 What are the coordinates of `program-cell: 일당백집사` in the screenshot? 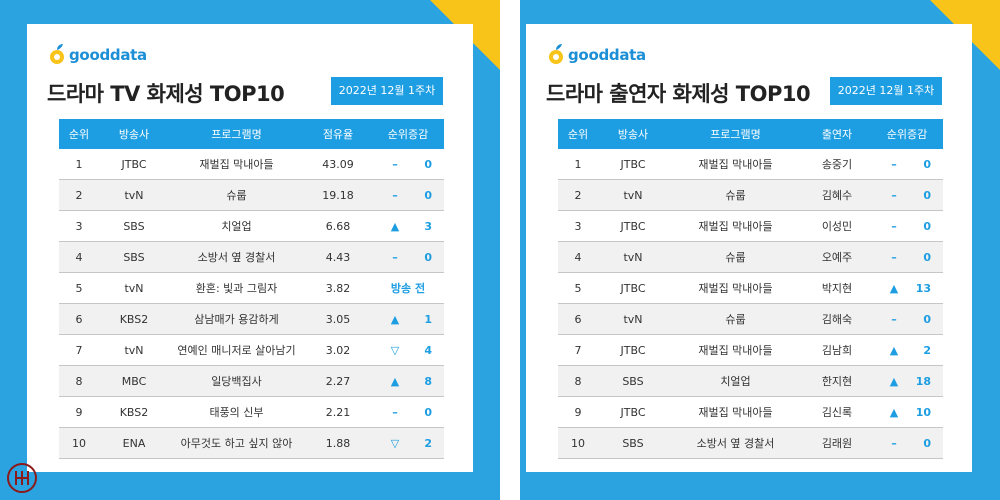 It's located at (236, 381).